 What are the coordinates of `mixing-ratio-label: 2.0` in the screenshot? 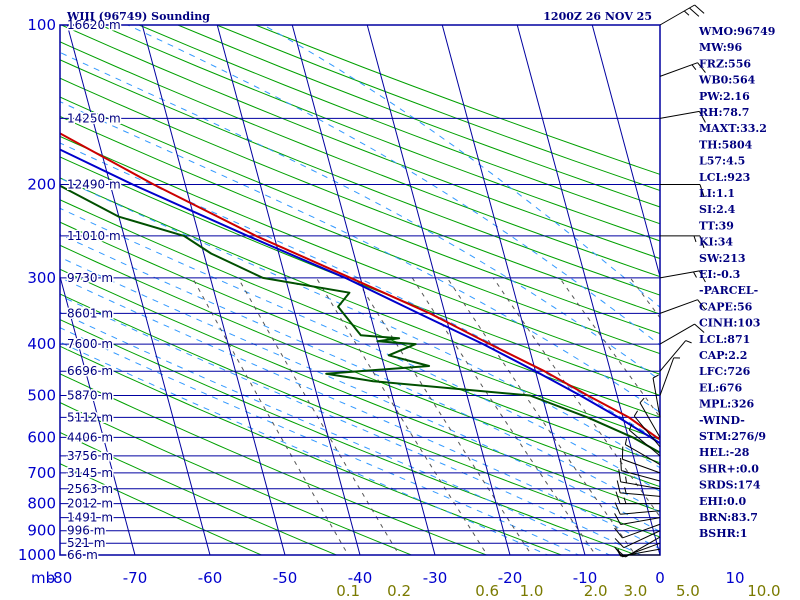 It's located at (596, 591).